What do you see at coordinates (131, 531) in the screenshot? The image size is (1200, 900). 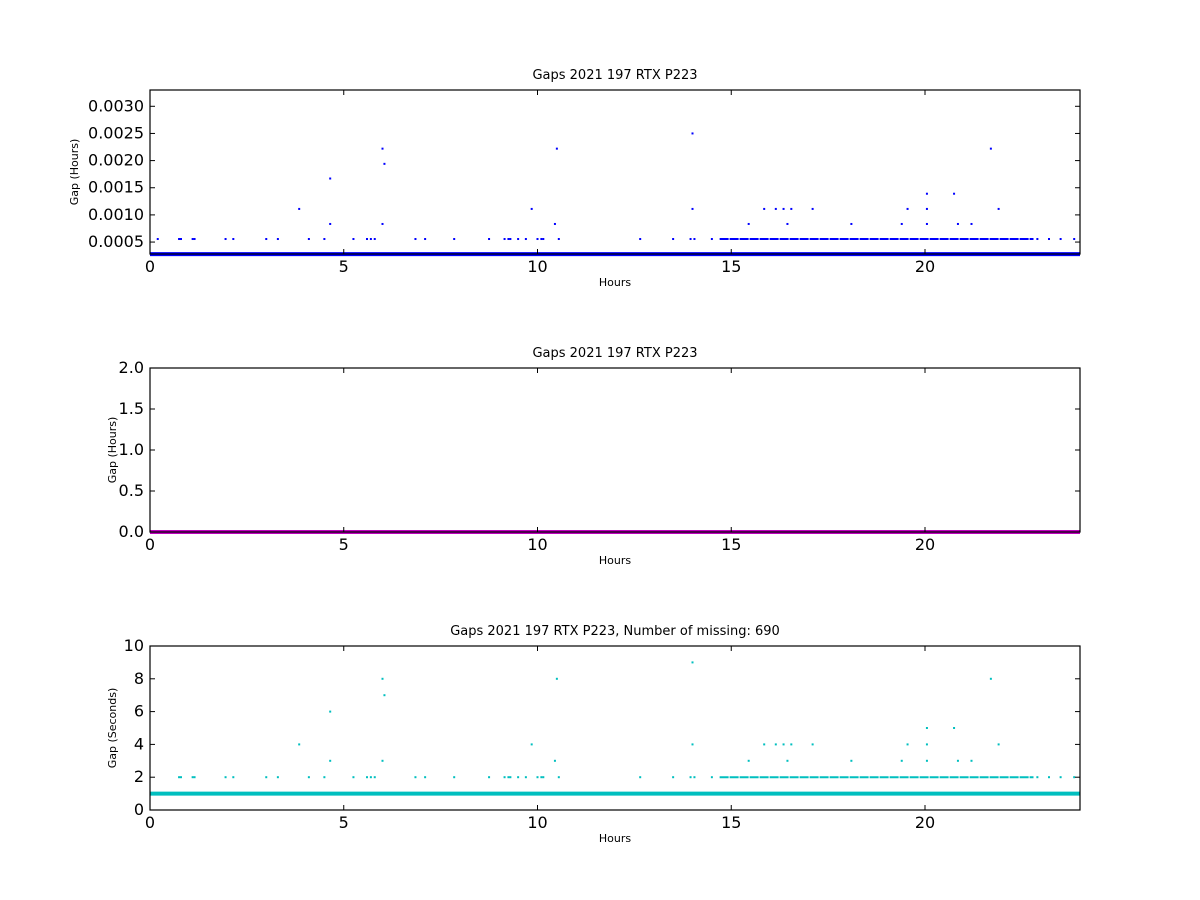 I see `y-tick-label: 0.0` at bounding box center [131, 531].